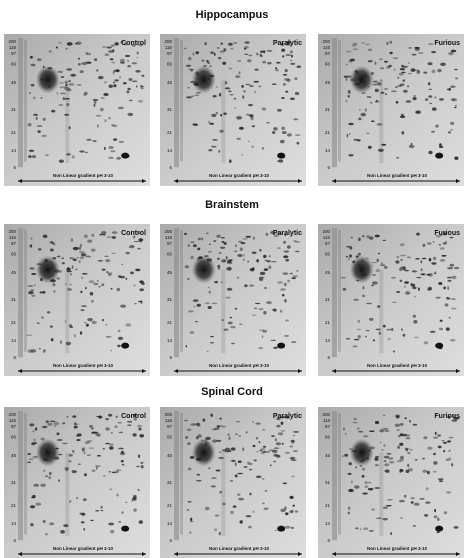  What do you see at coordinates (67, 494) in the screenshot?
I see `streak` at bounding box center [67, 494].